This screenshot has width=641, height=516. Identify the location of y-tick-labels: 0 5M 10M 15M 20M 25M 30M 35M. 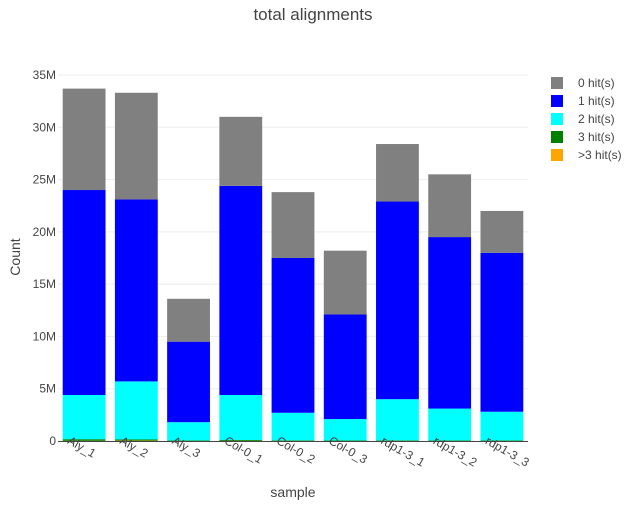
(45, 258).